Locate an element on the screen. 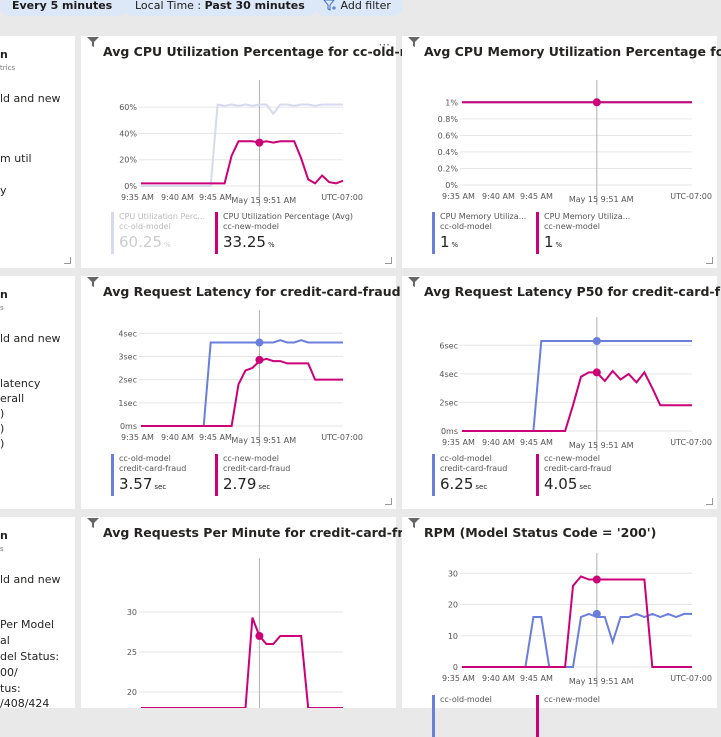 The height and width of the screenshot is (737, 721). y-tick-label: 20% is located at coordinates (128, 160).